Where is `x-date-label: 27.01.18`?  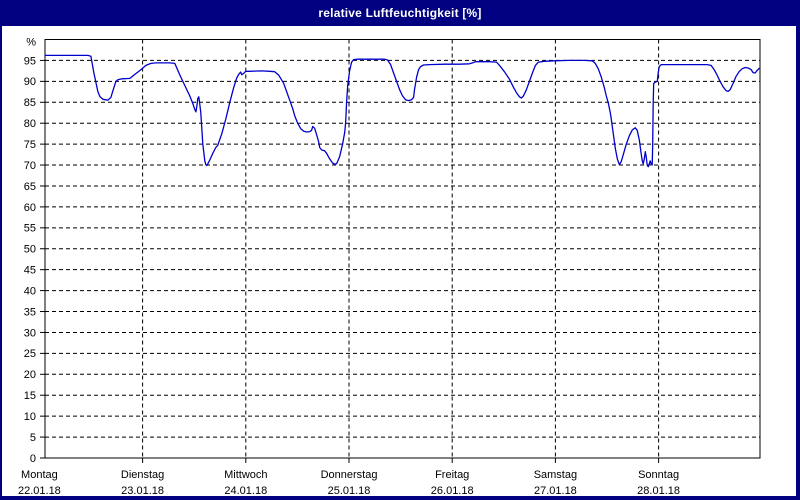 x-date-label: 27.01.18 is located at coordinates (555, 491).